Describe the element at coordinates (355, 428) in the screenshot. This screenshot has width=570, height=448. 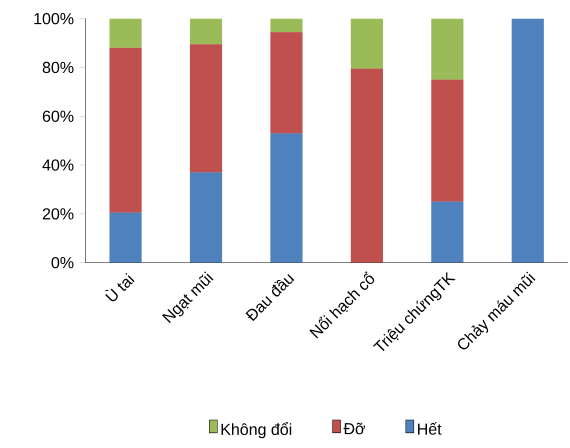
I see `legend-label: Đỡ` at that location.